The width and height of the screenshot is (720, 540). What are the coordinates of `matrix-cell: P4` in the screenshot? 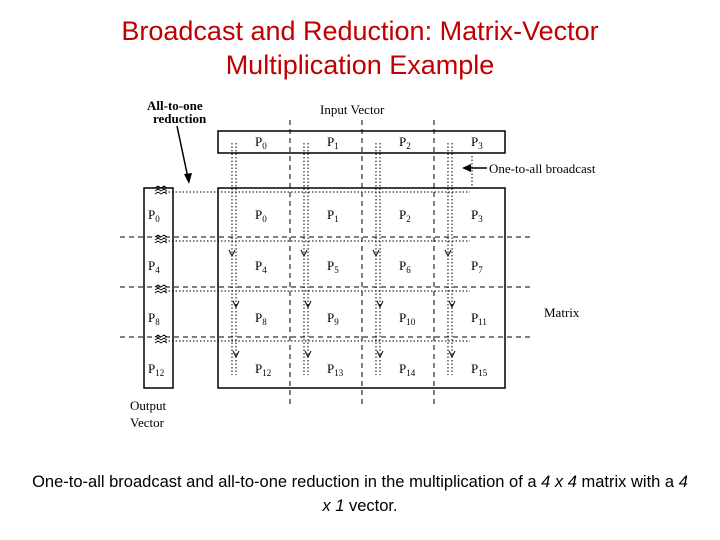 It's located at (261, 266).